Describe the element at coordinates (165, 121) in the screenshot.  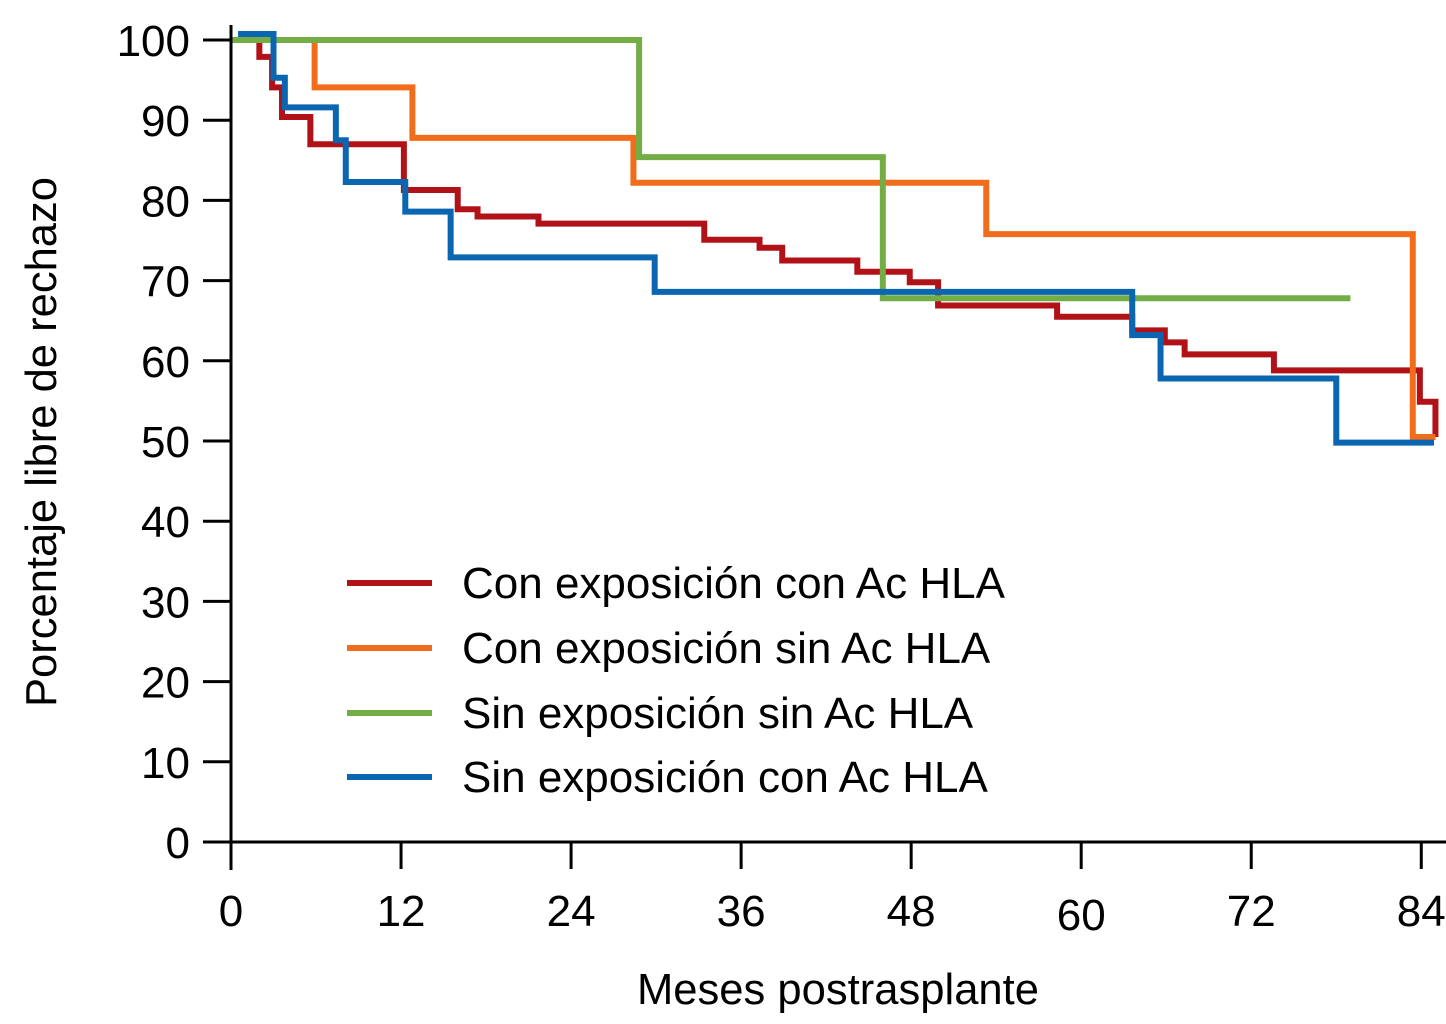
I see `y-tick-label: 90` at that location.